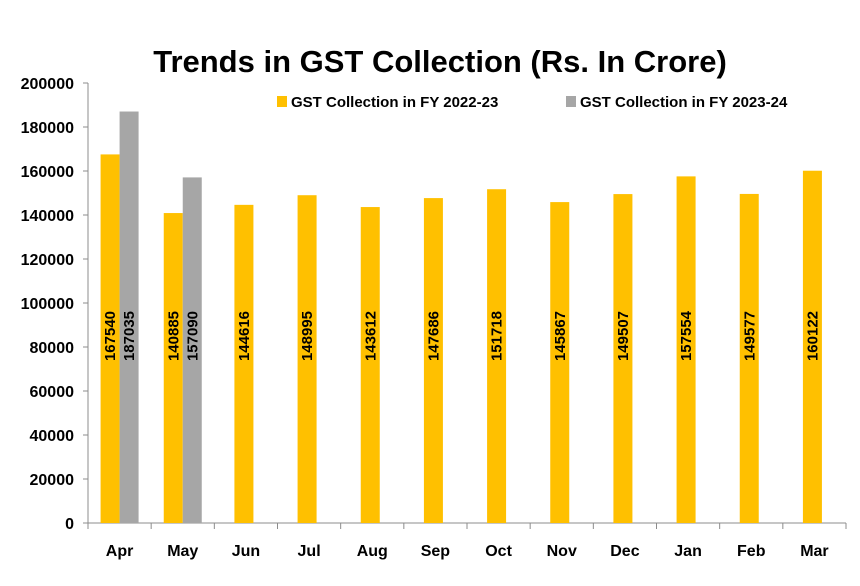 The width and height of the screenshot is (860, 586). I want to click on x-tick-label: Jun, so click(246, 551).